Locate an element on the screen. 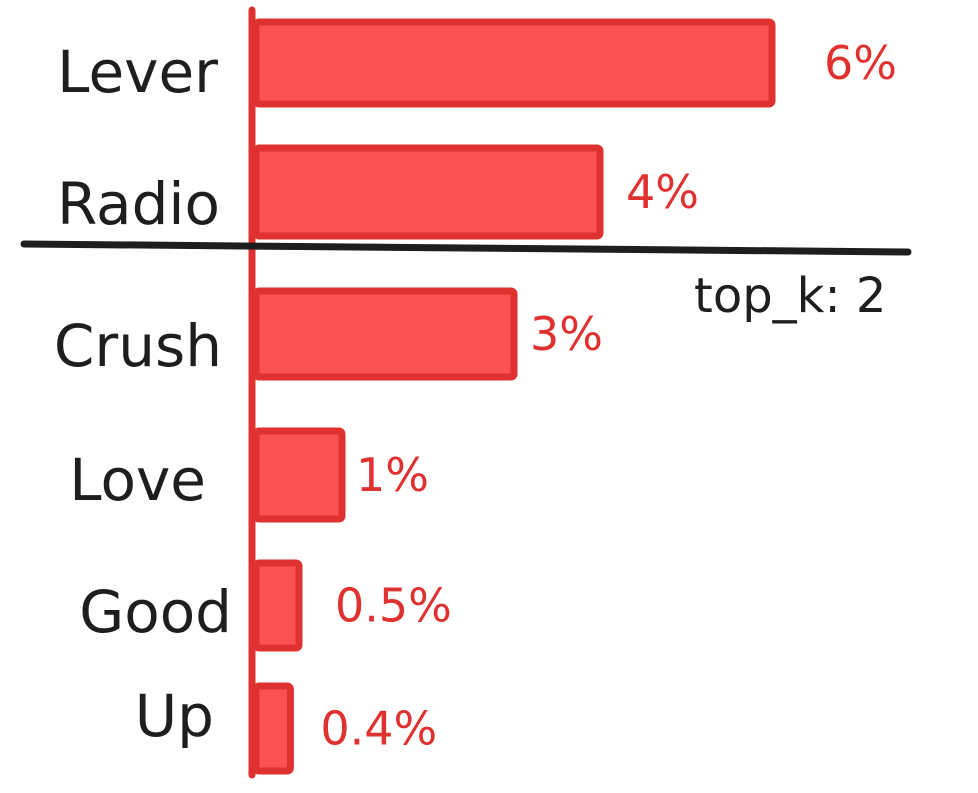 This screenshot has height=793, width=978. top-k-annotation: top_k: 2 is located at coordinates (790, 296).